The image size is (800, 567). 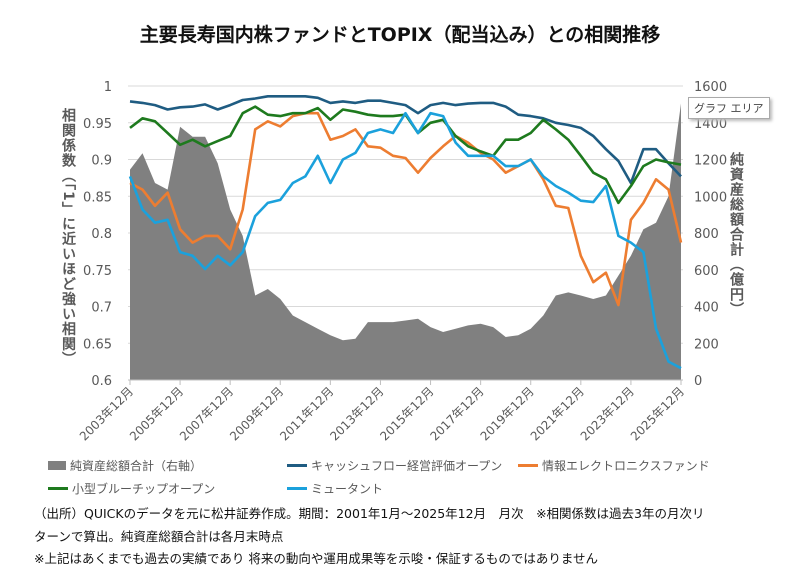 I want to click on legend-label: 純資産総額合計（右軸）, so click(x=136, y=466).